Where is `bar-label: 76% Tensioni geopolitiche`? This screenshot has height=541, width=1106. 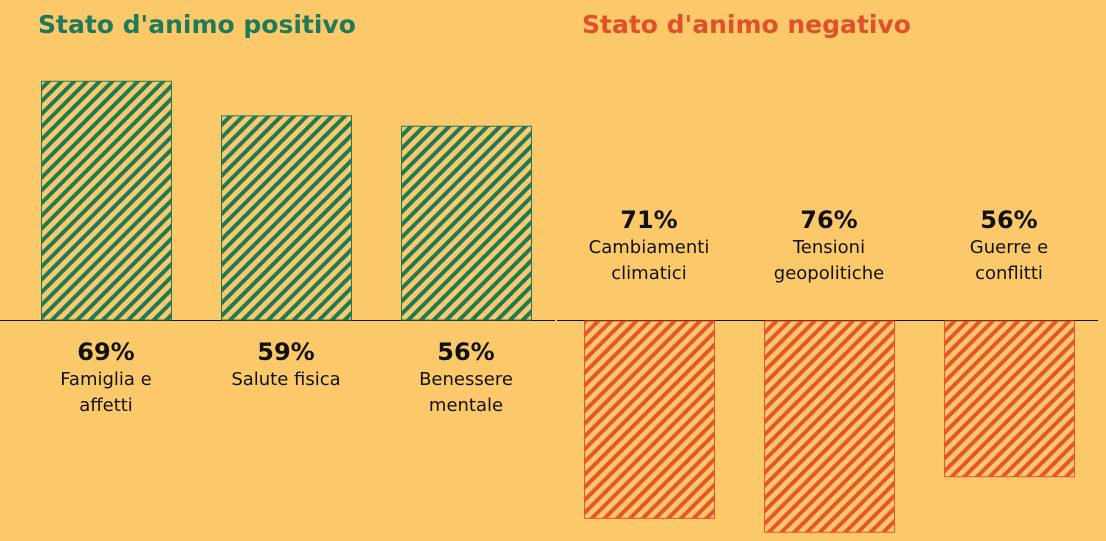 bar-label: 76% Tensioni geopolitiche is located at coordinates (829, 246).